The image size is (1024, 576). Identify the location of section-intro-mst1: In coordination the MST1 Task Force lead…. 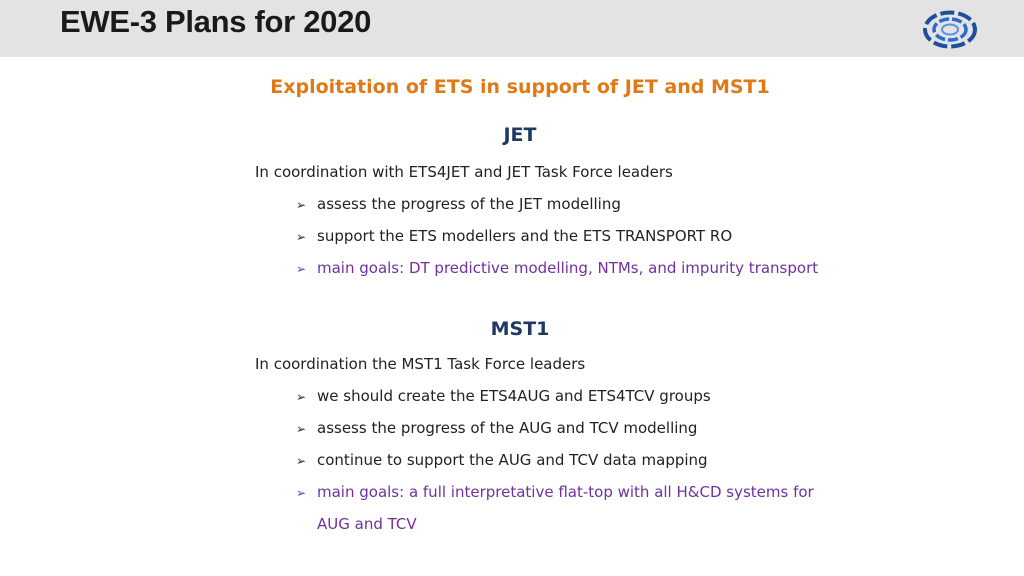
(420, 364).